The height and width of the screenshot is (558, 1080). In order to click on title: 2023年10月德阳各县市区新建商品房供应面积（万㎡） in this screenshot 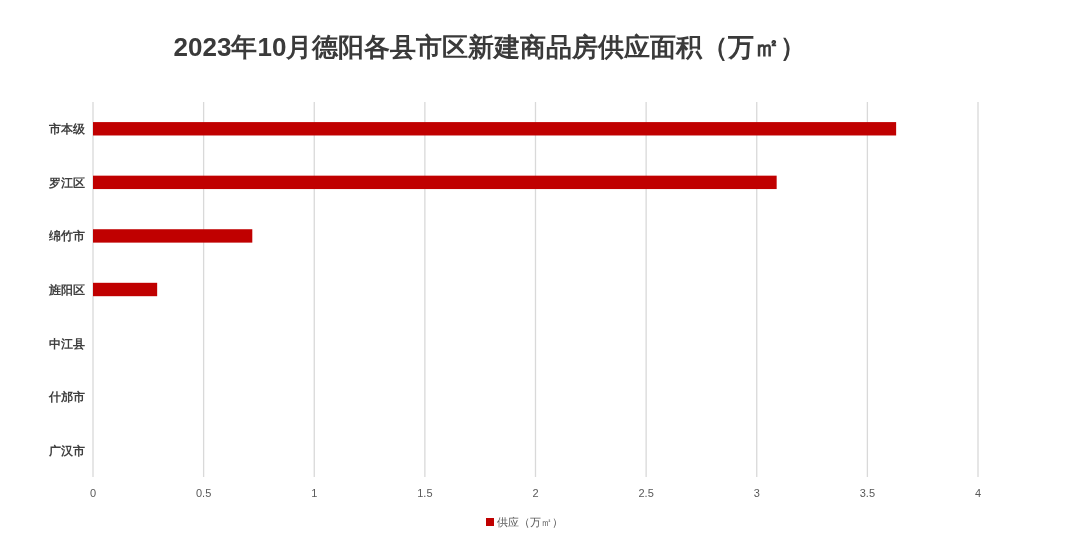, I will do `click(490, 47)`.